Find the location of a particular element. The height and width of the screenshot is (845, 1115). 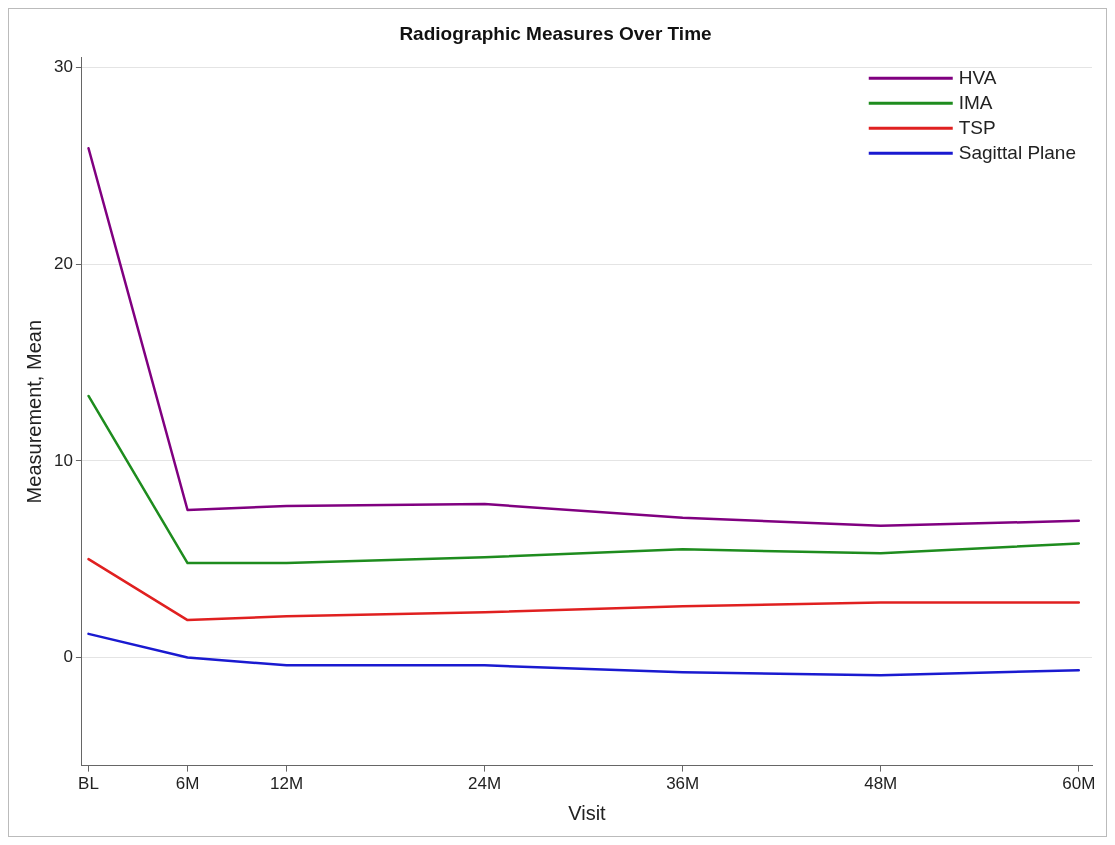

chart-title: Radiographic Measures Over Time is located at coordinates (555, 33).